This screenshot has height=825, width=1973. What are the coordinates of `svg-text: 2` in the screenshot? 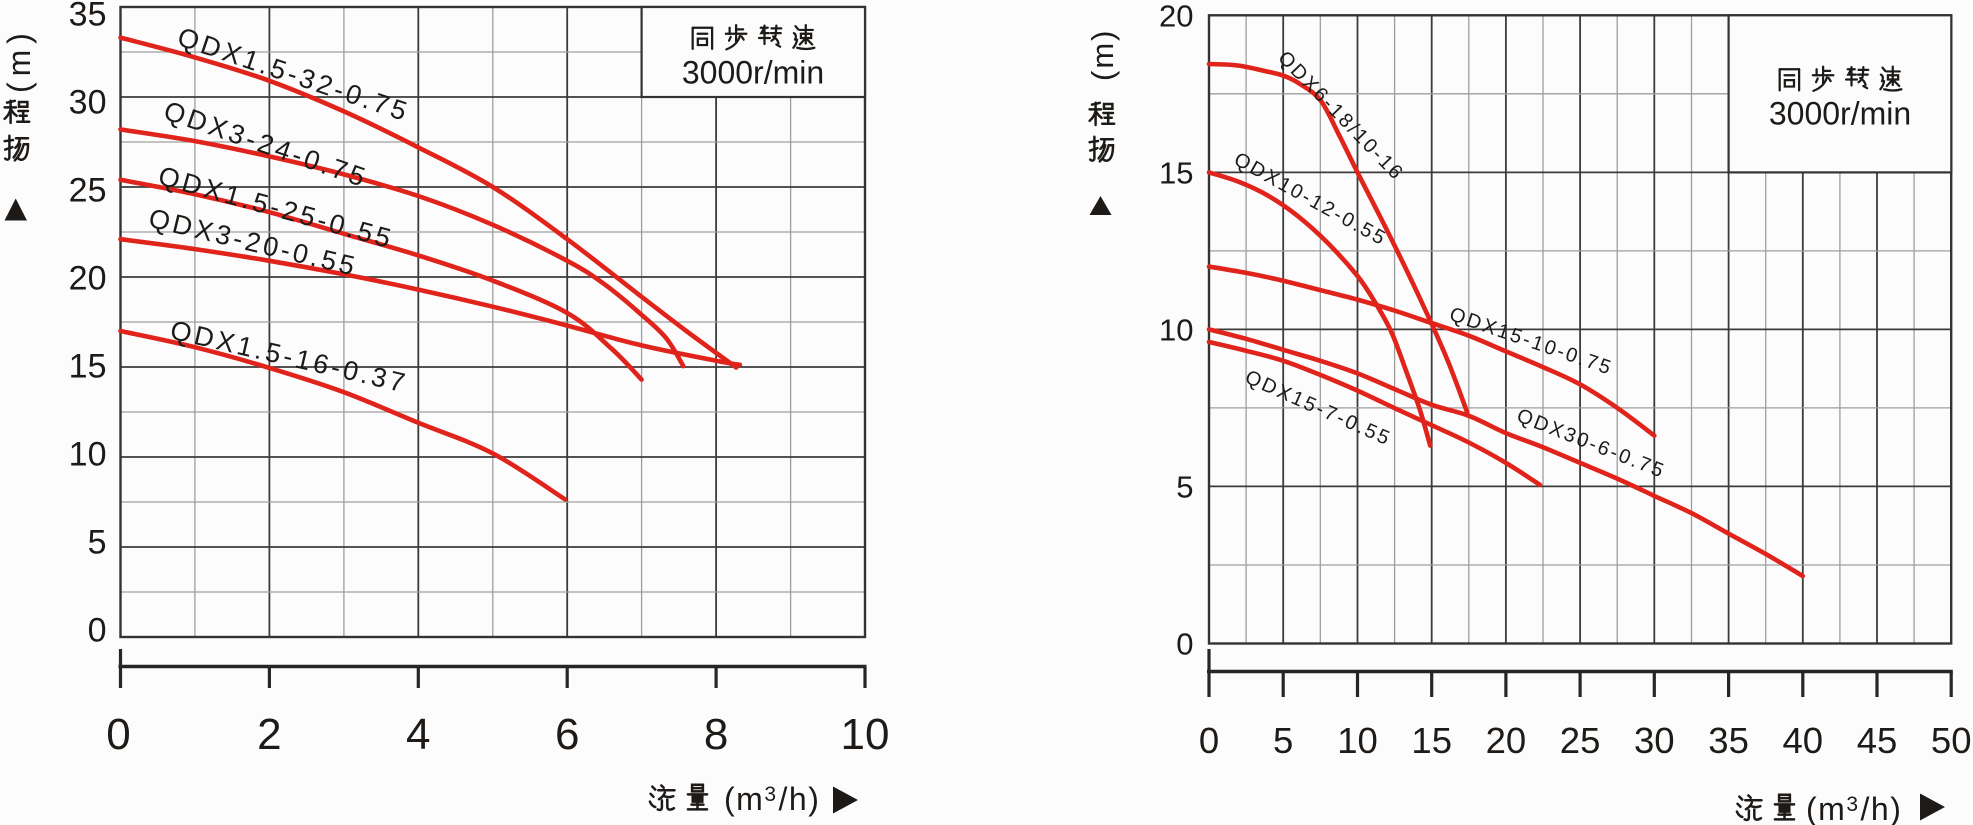 It's located at (269, 734).